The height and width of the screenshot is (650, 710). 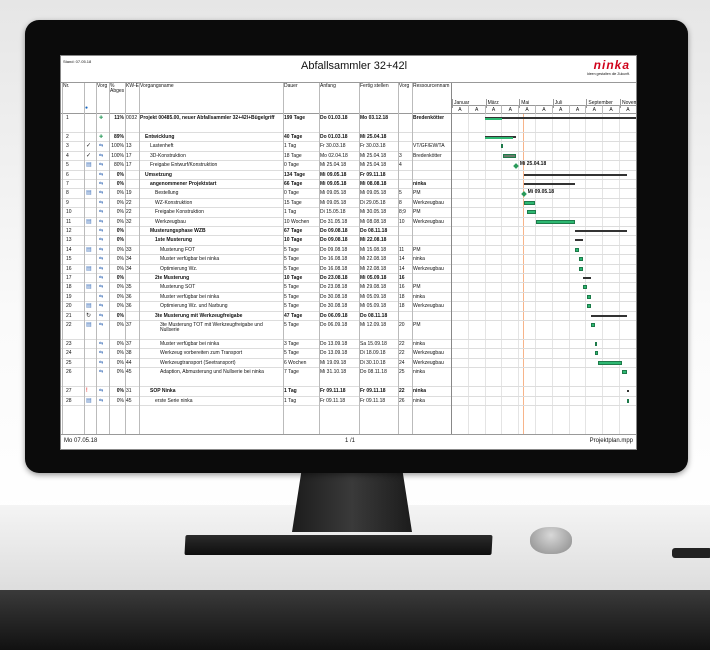 I want to click on column-header-start: Anfang, so click(x=328, y=86).